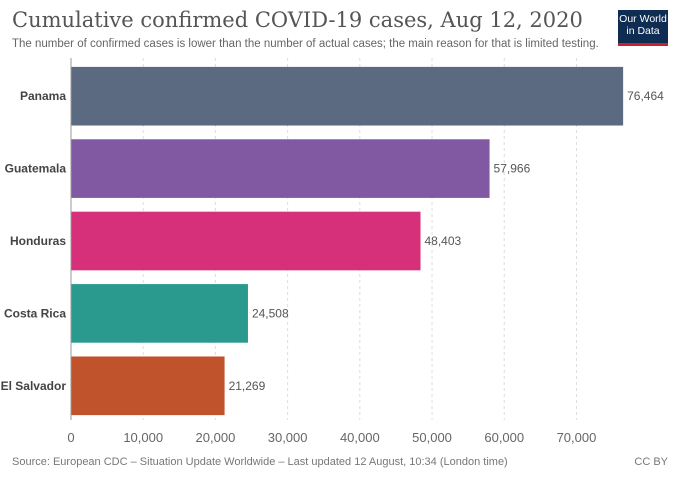 Image resolution: width=680 pixels, height=480 pixels. I want to click on category-label: Panama, so click(43, 96).